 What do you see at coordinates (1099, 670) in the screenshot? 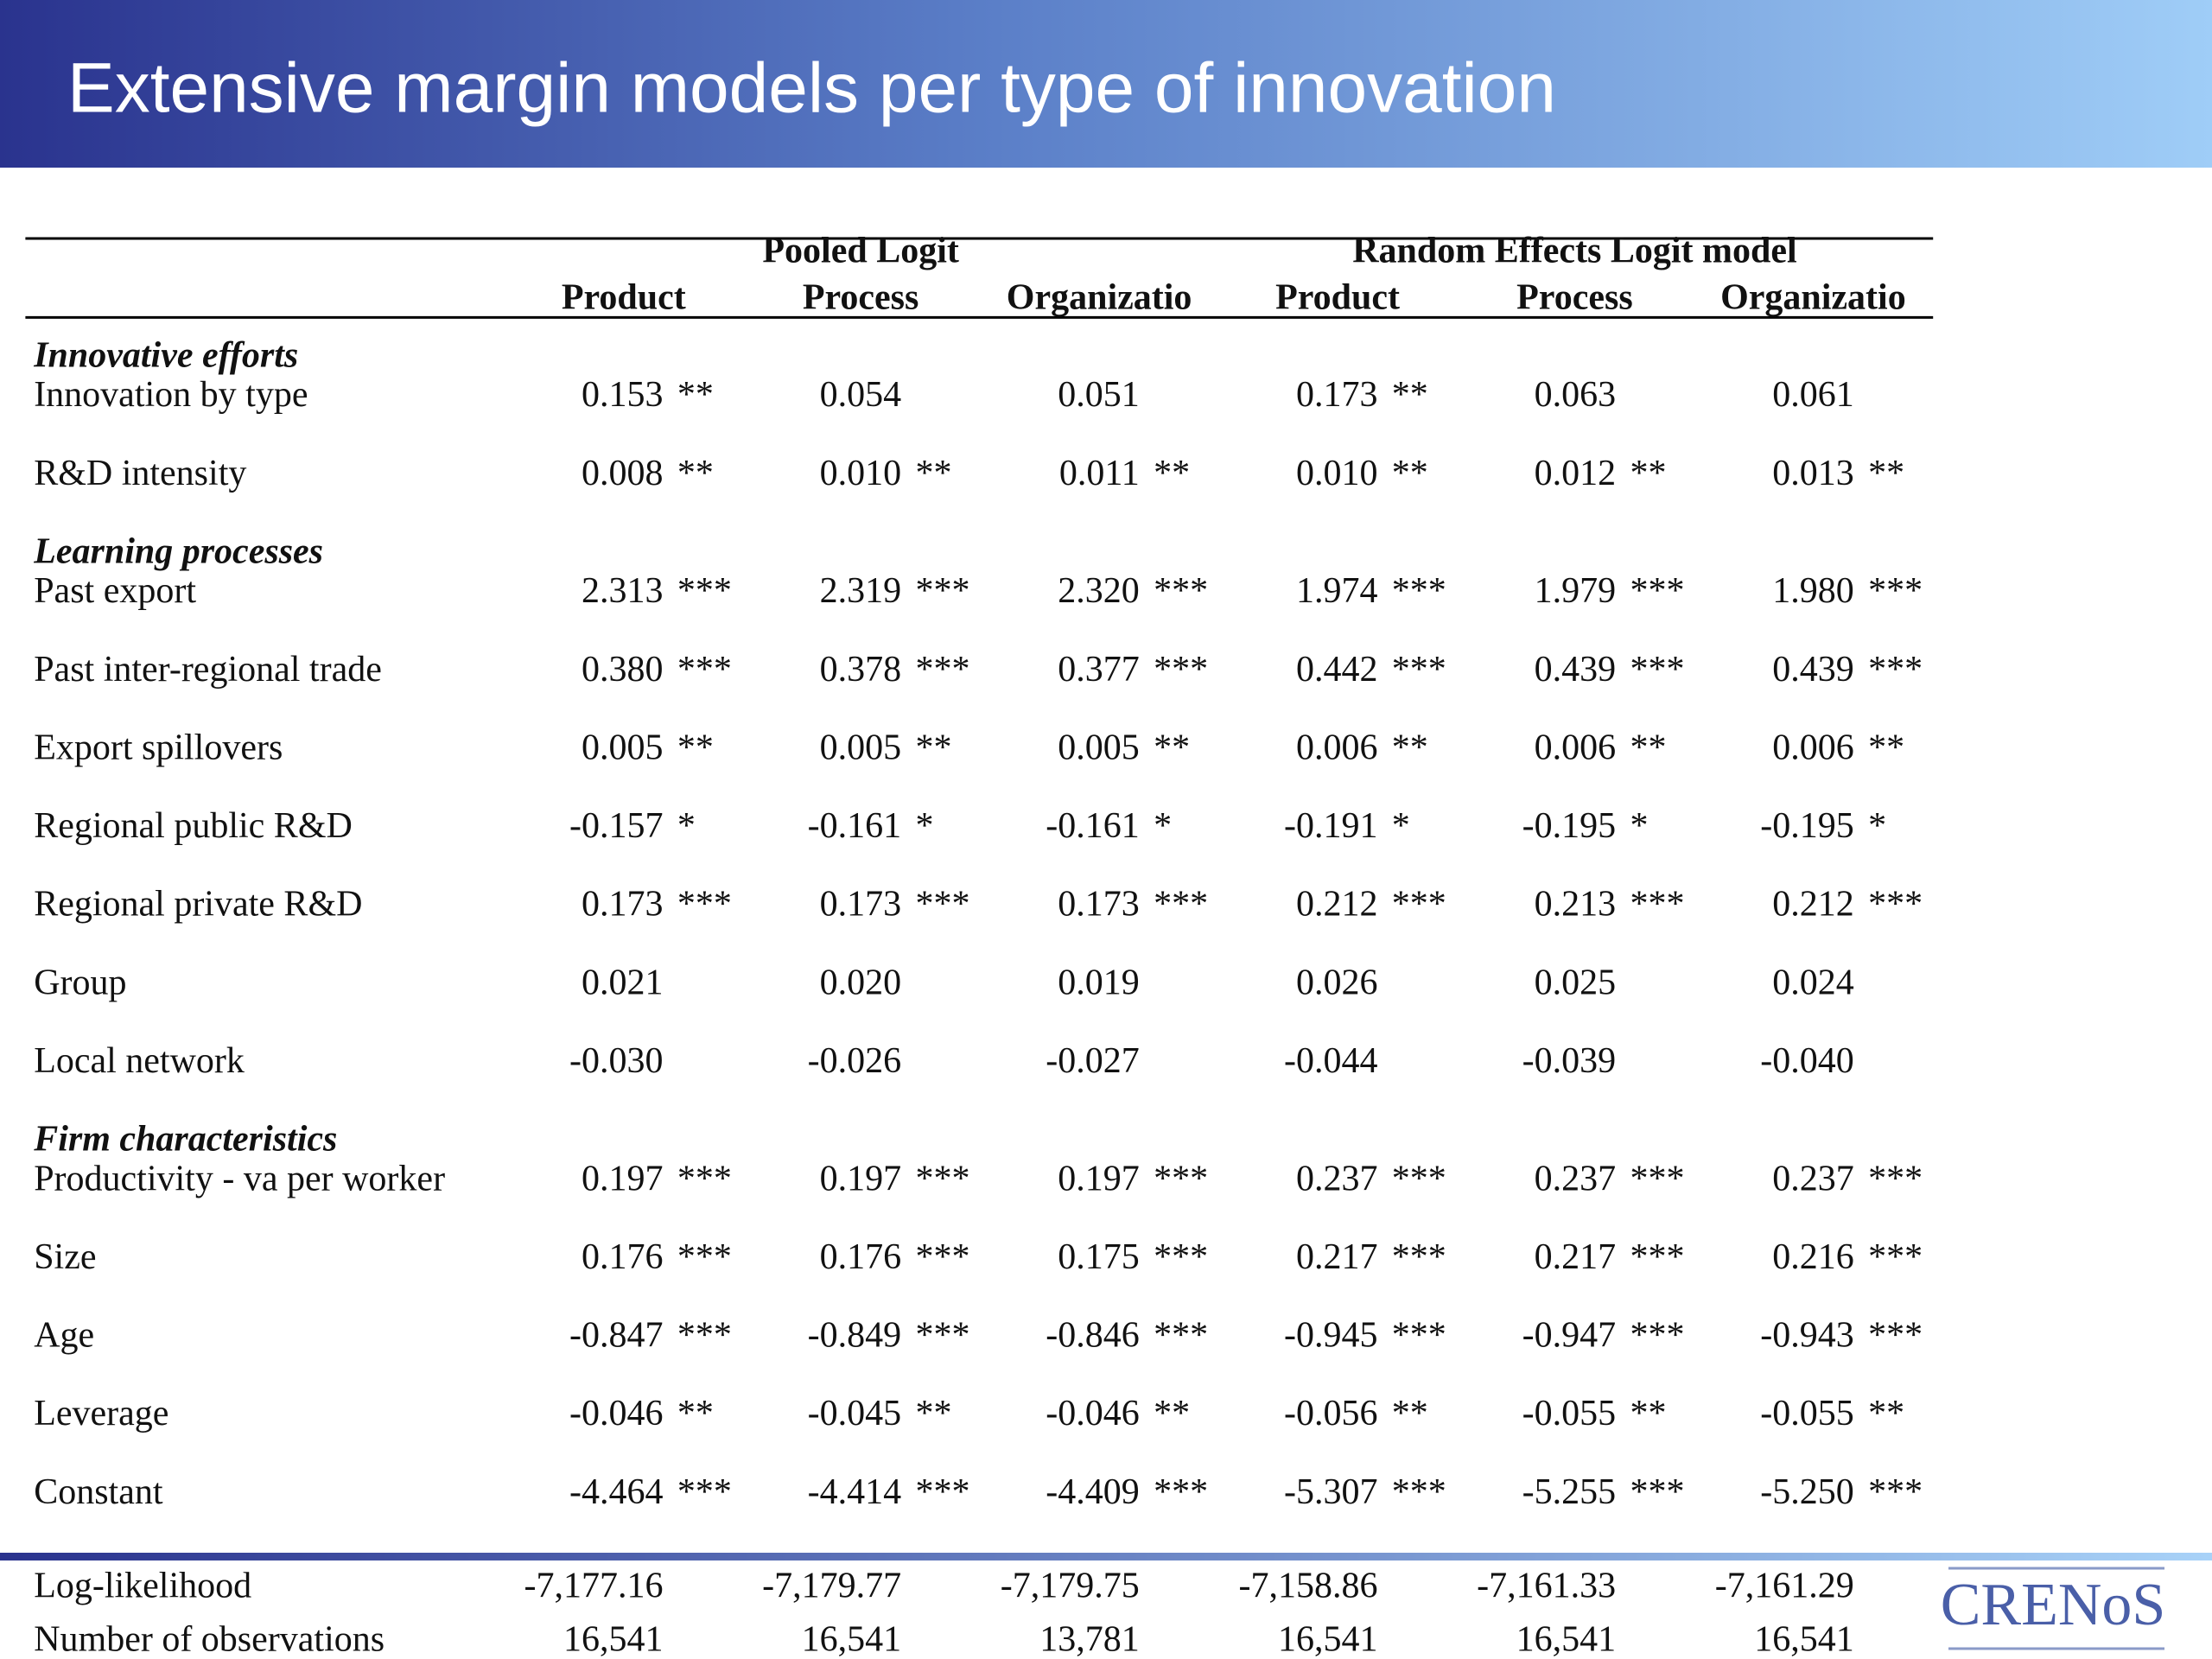
I see `cell-value: 0.377` at bounding box center [1099, 670].